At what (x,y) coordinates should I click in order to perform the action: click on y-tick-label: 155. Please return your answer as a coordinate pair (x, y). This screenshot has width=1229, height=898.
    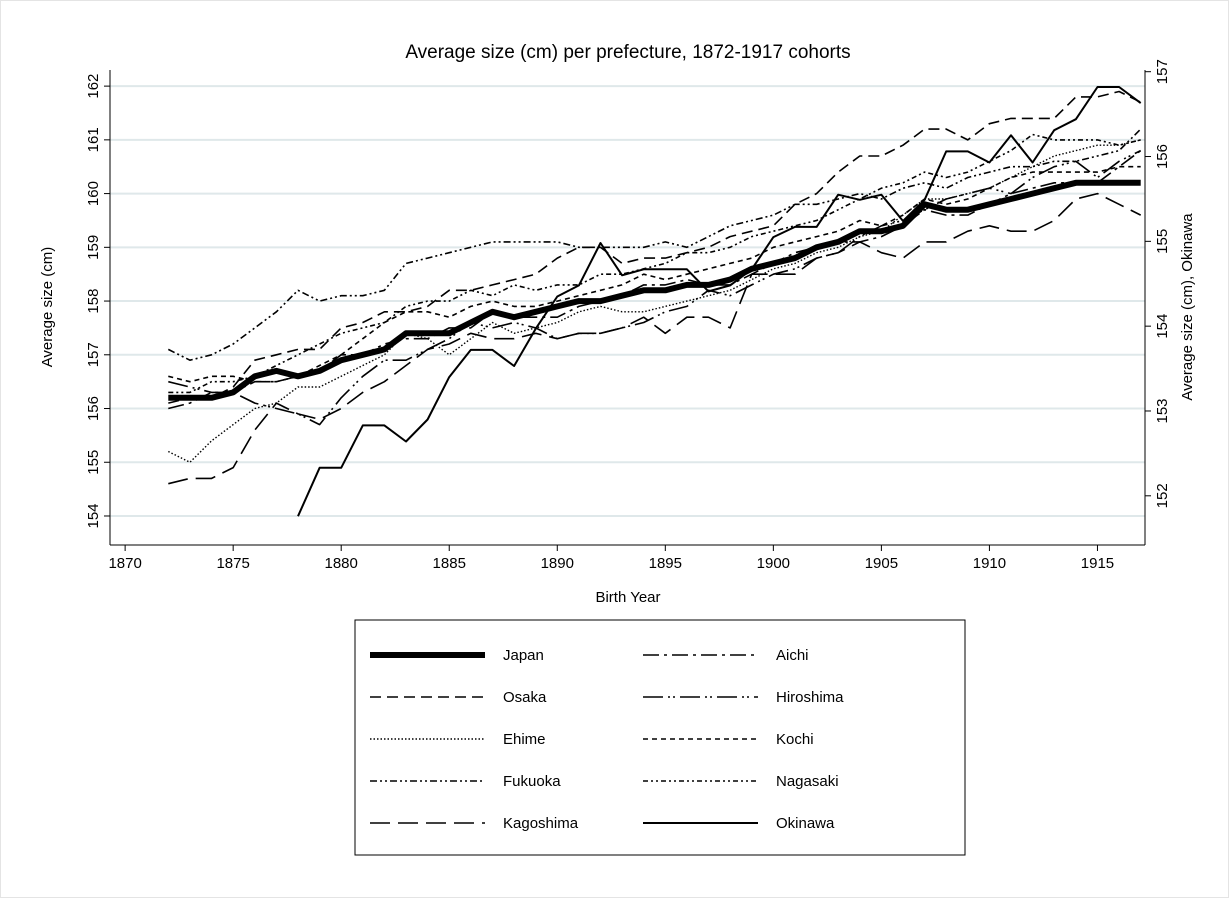
    Looking at the image, I should click on (93, 462).